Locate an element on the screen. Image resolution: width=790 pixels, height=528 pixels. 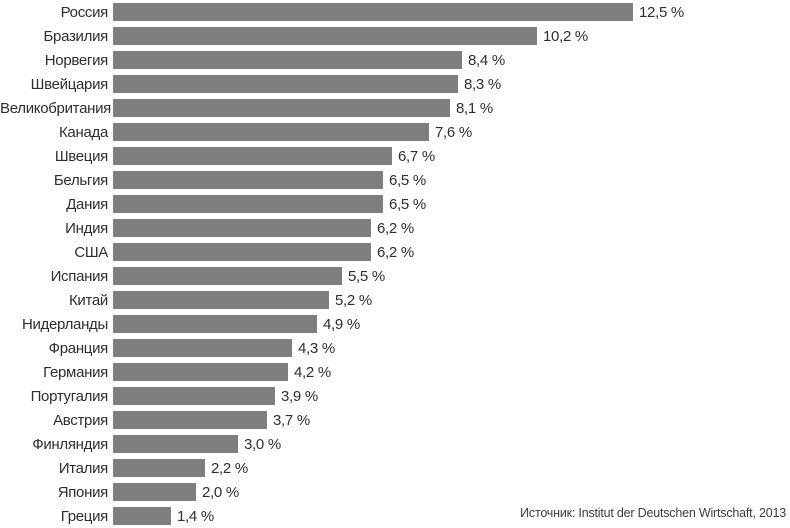
bar-row: Франция 4,3 % is located at coordinates (395, 348).